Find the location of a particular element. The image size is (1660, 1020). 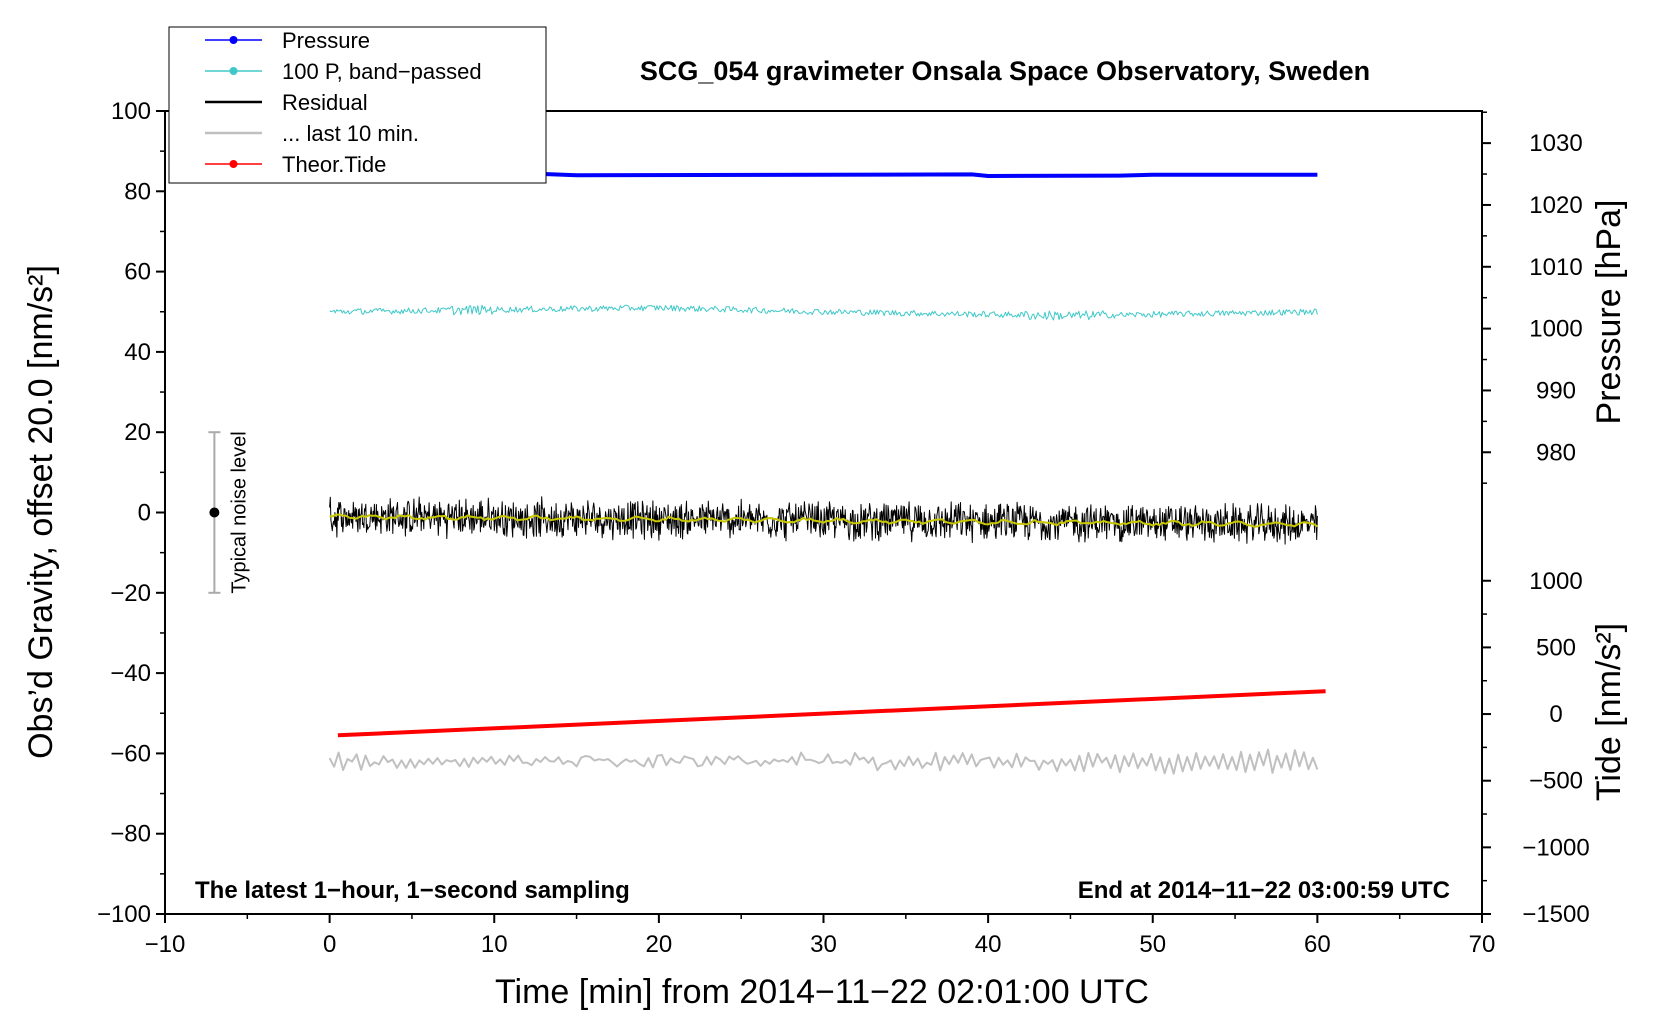

legend-entry: 100 P, band−passed is located at coordinates (343, 71).